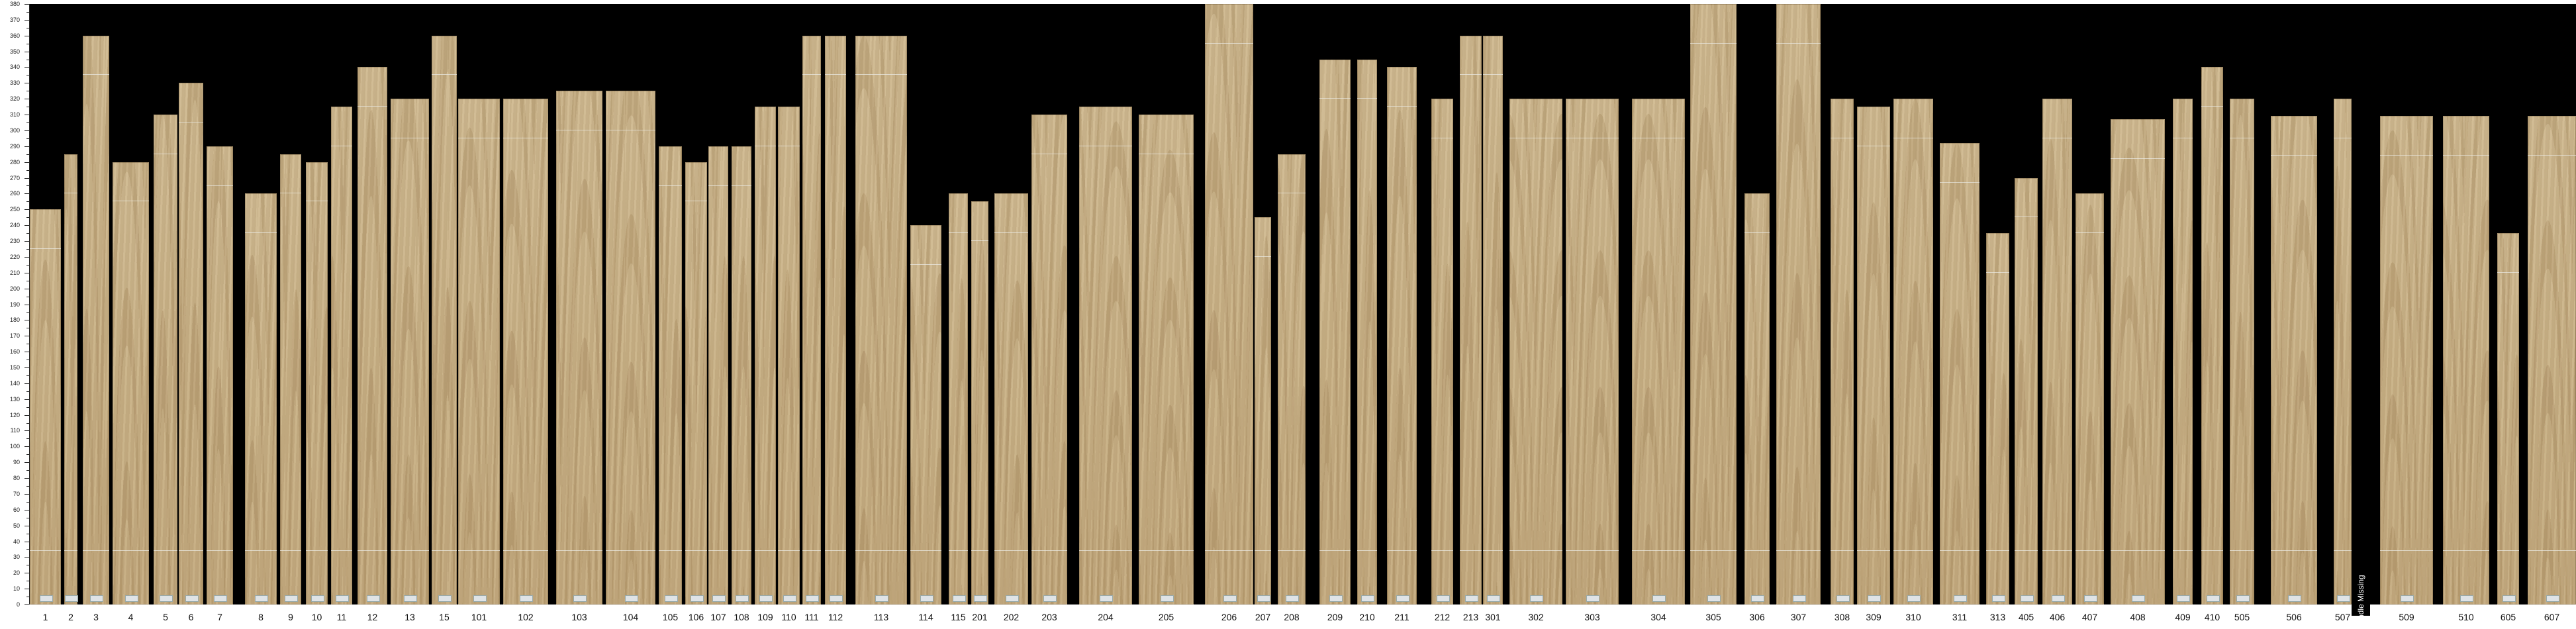  What do you see at coordinates (14, 256) in the screenshot?
I see `y-axis-tick-label: 220` at bounding box center [14, 256].